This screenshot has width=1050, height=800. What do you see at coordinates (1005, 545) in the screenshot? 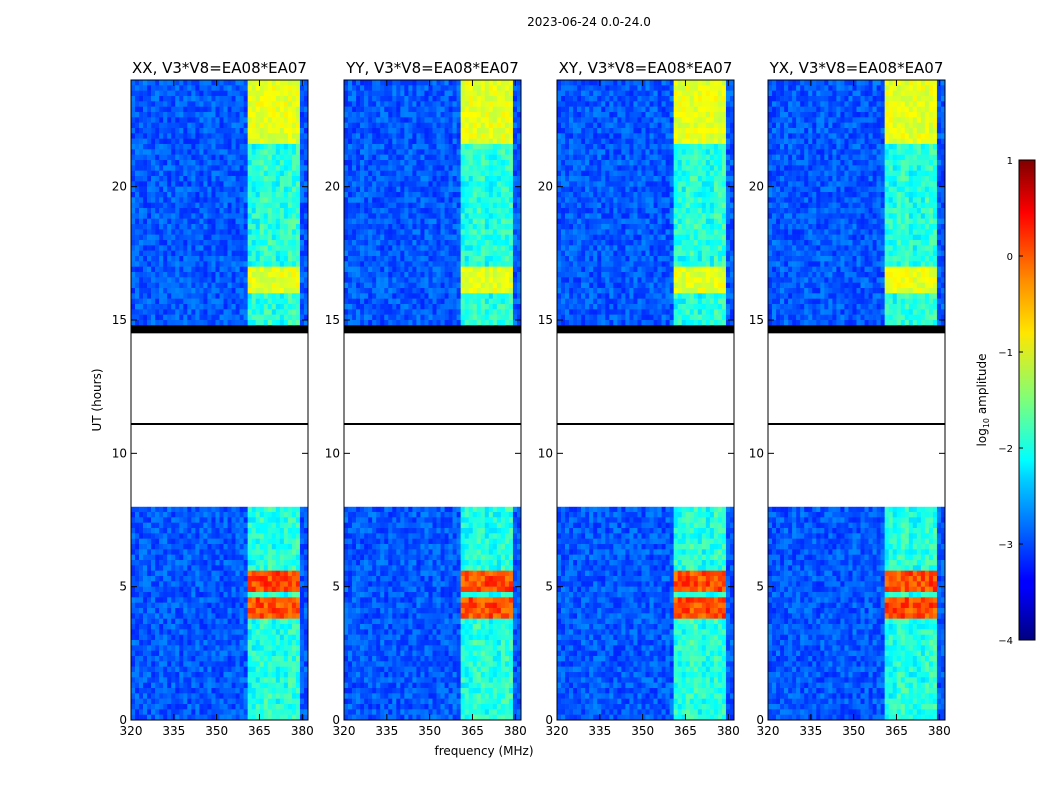
I see `colorbar-tick-label: −3` at bounding box center [1005, 545].